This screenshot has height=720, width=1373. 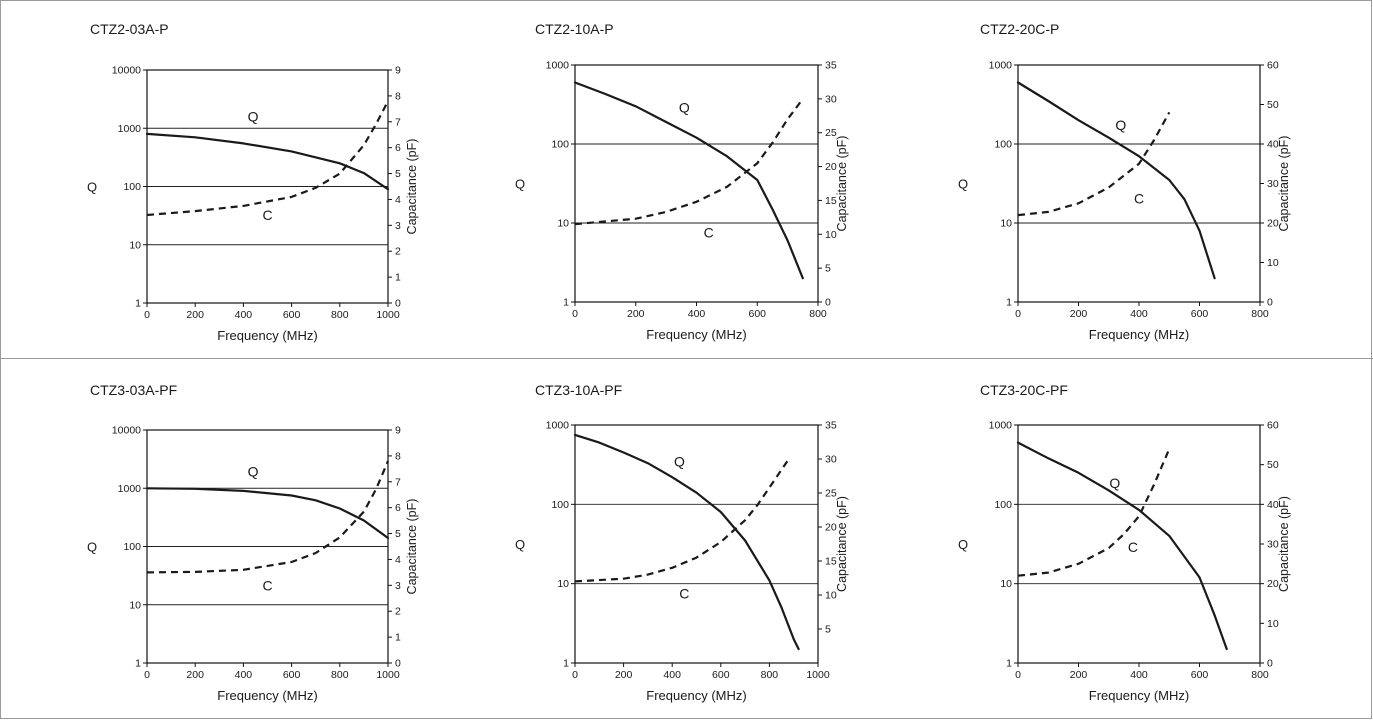 What do you see at coordinates (398, 278) in the screenshot?
I see `y-right-tick-label: 1` at bounding box center [398, 278].